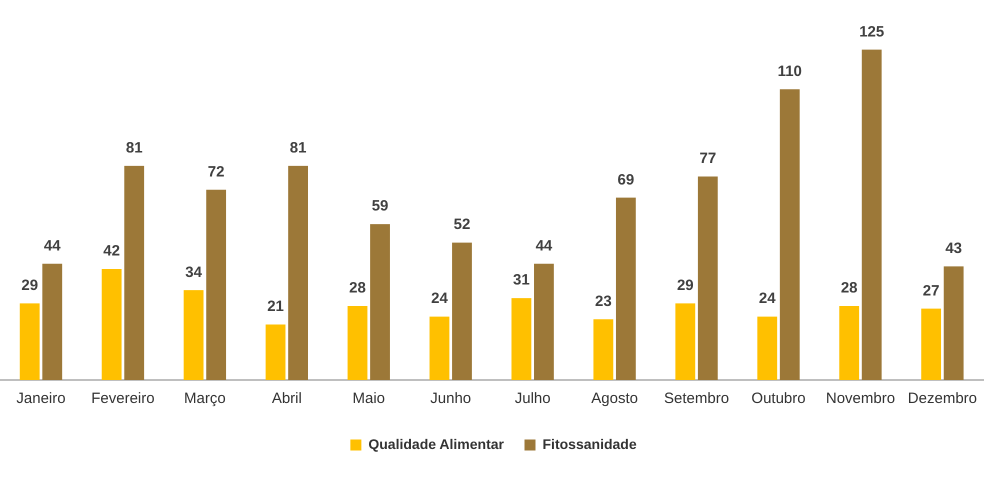  Describe the element at coordinates (380, 206) in the screenshot. I see `data-label: 59` at that location.